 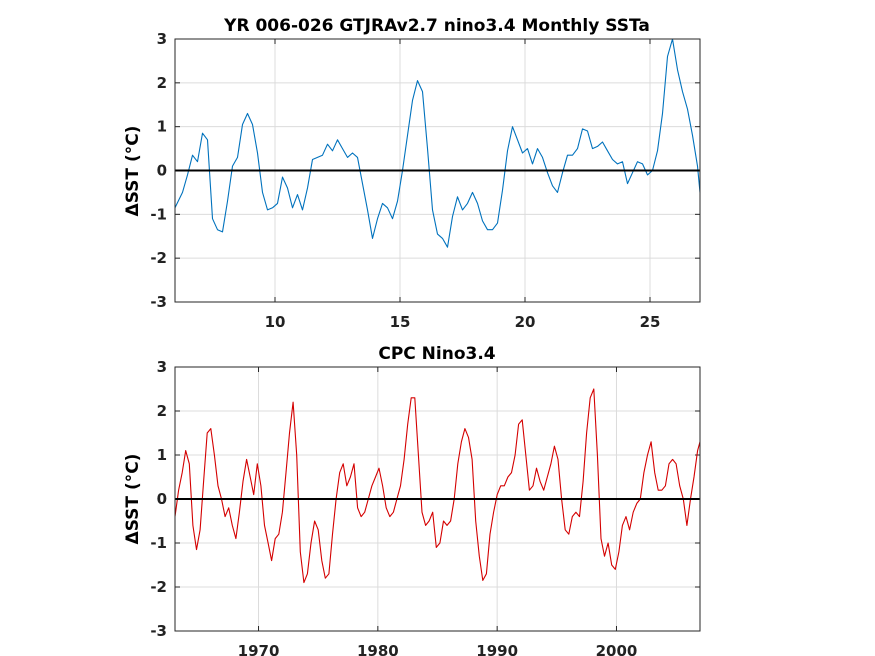 I want to click on top-x-tick-label: 25, so click(x=650, y=322).